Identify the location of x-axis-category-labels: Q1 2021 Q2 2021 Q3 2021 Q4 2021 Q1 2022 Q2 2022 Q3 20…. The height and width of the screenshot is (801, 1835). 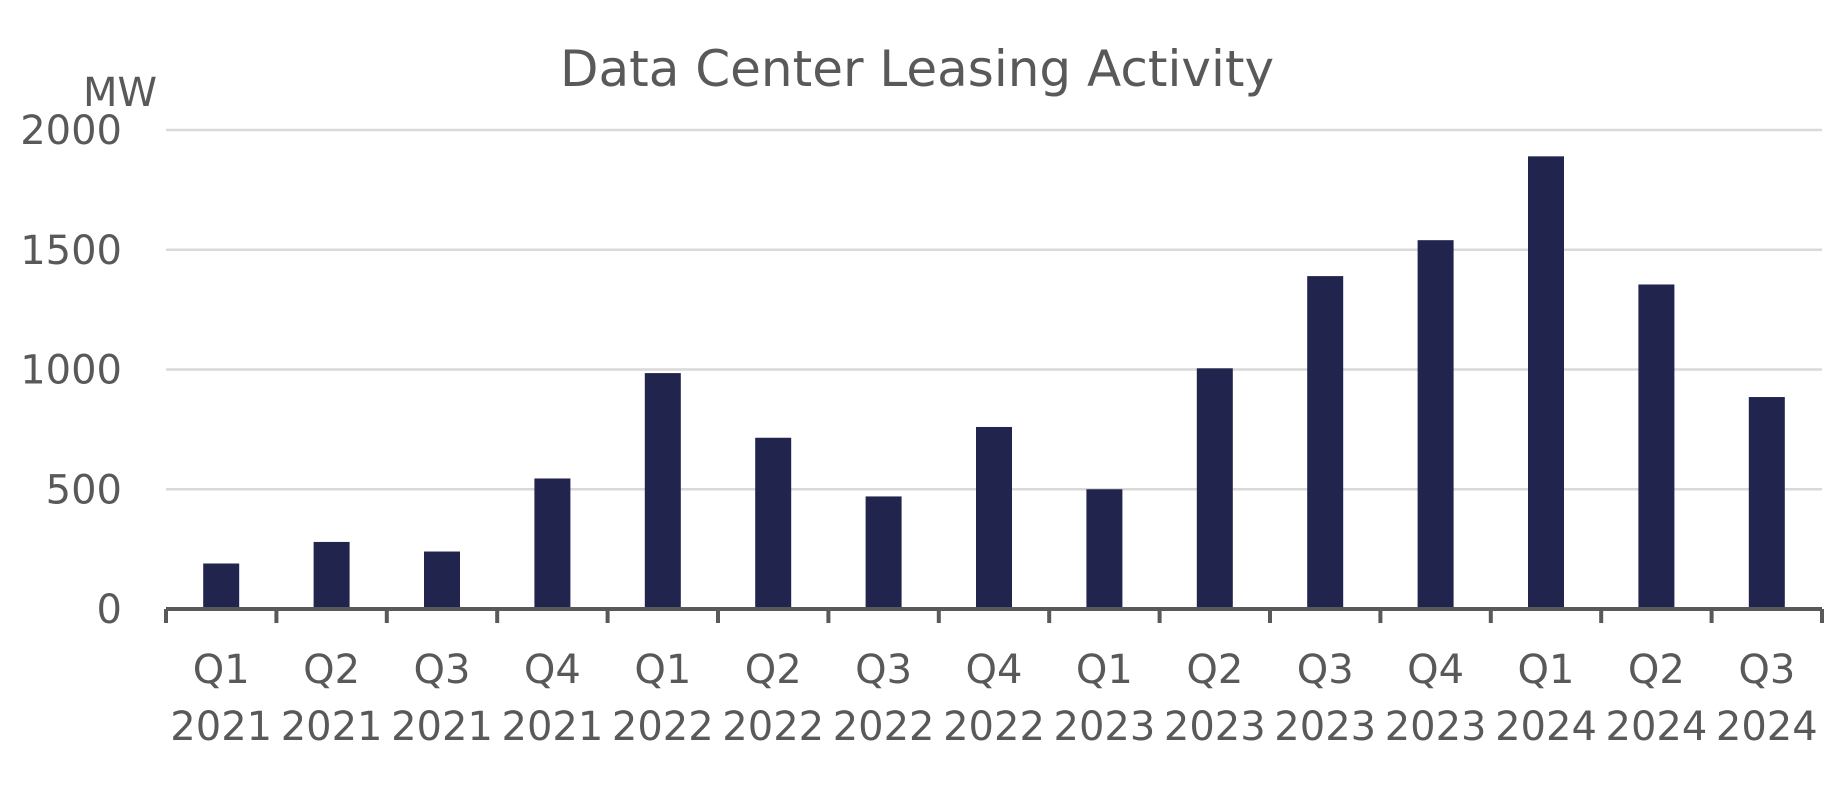
(993, 698).